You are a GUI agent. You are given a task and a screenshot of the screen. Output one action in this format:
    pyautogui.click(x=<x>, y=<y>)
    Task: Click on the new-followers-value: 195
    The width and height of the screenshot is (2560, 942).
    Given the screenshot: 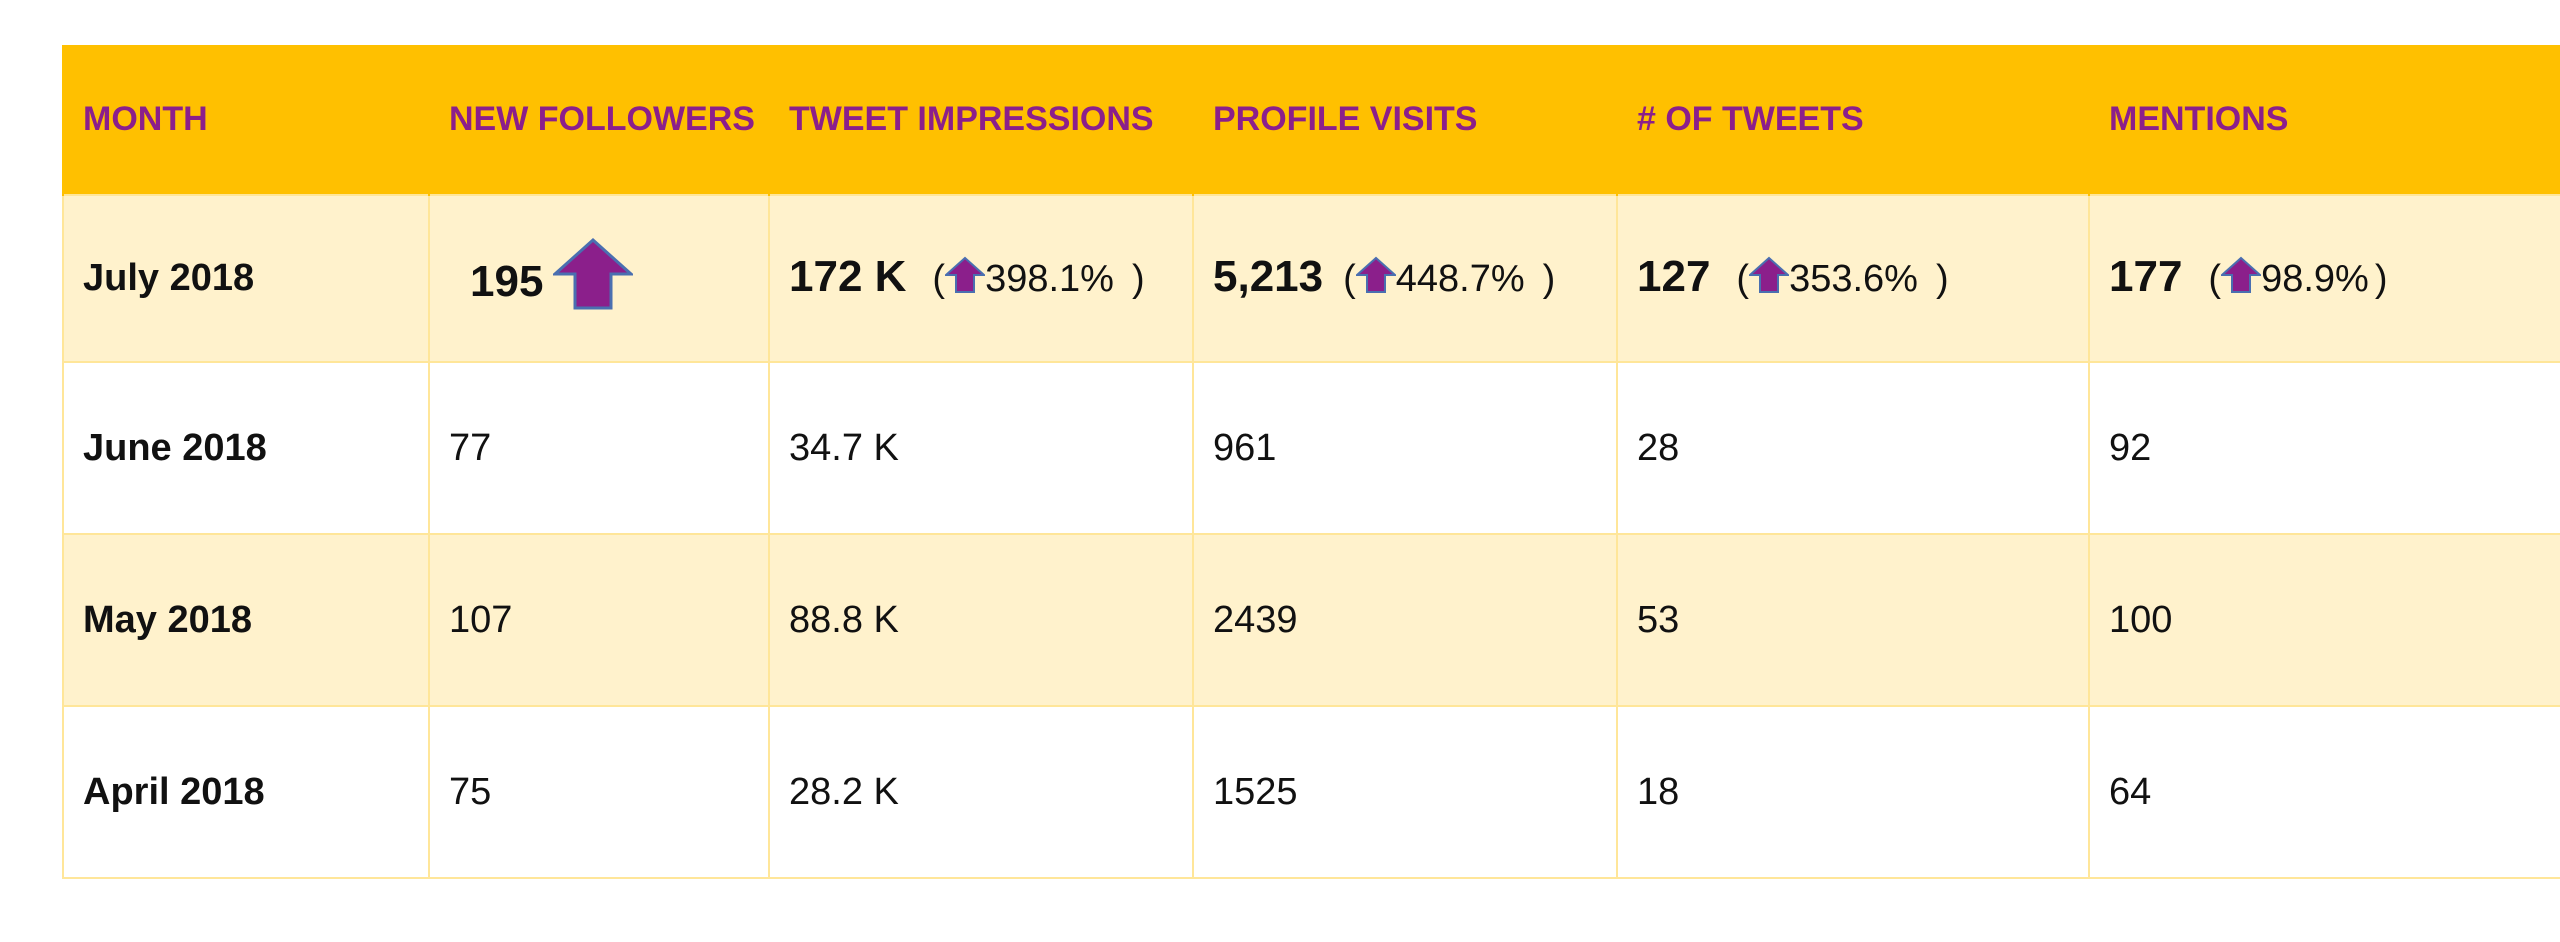 What is the action you would take?
    pyautogui.click(x=507, y=281)
    